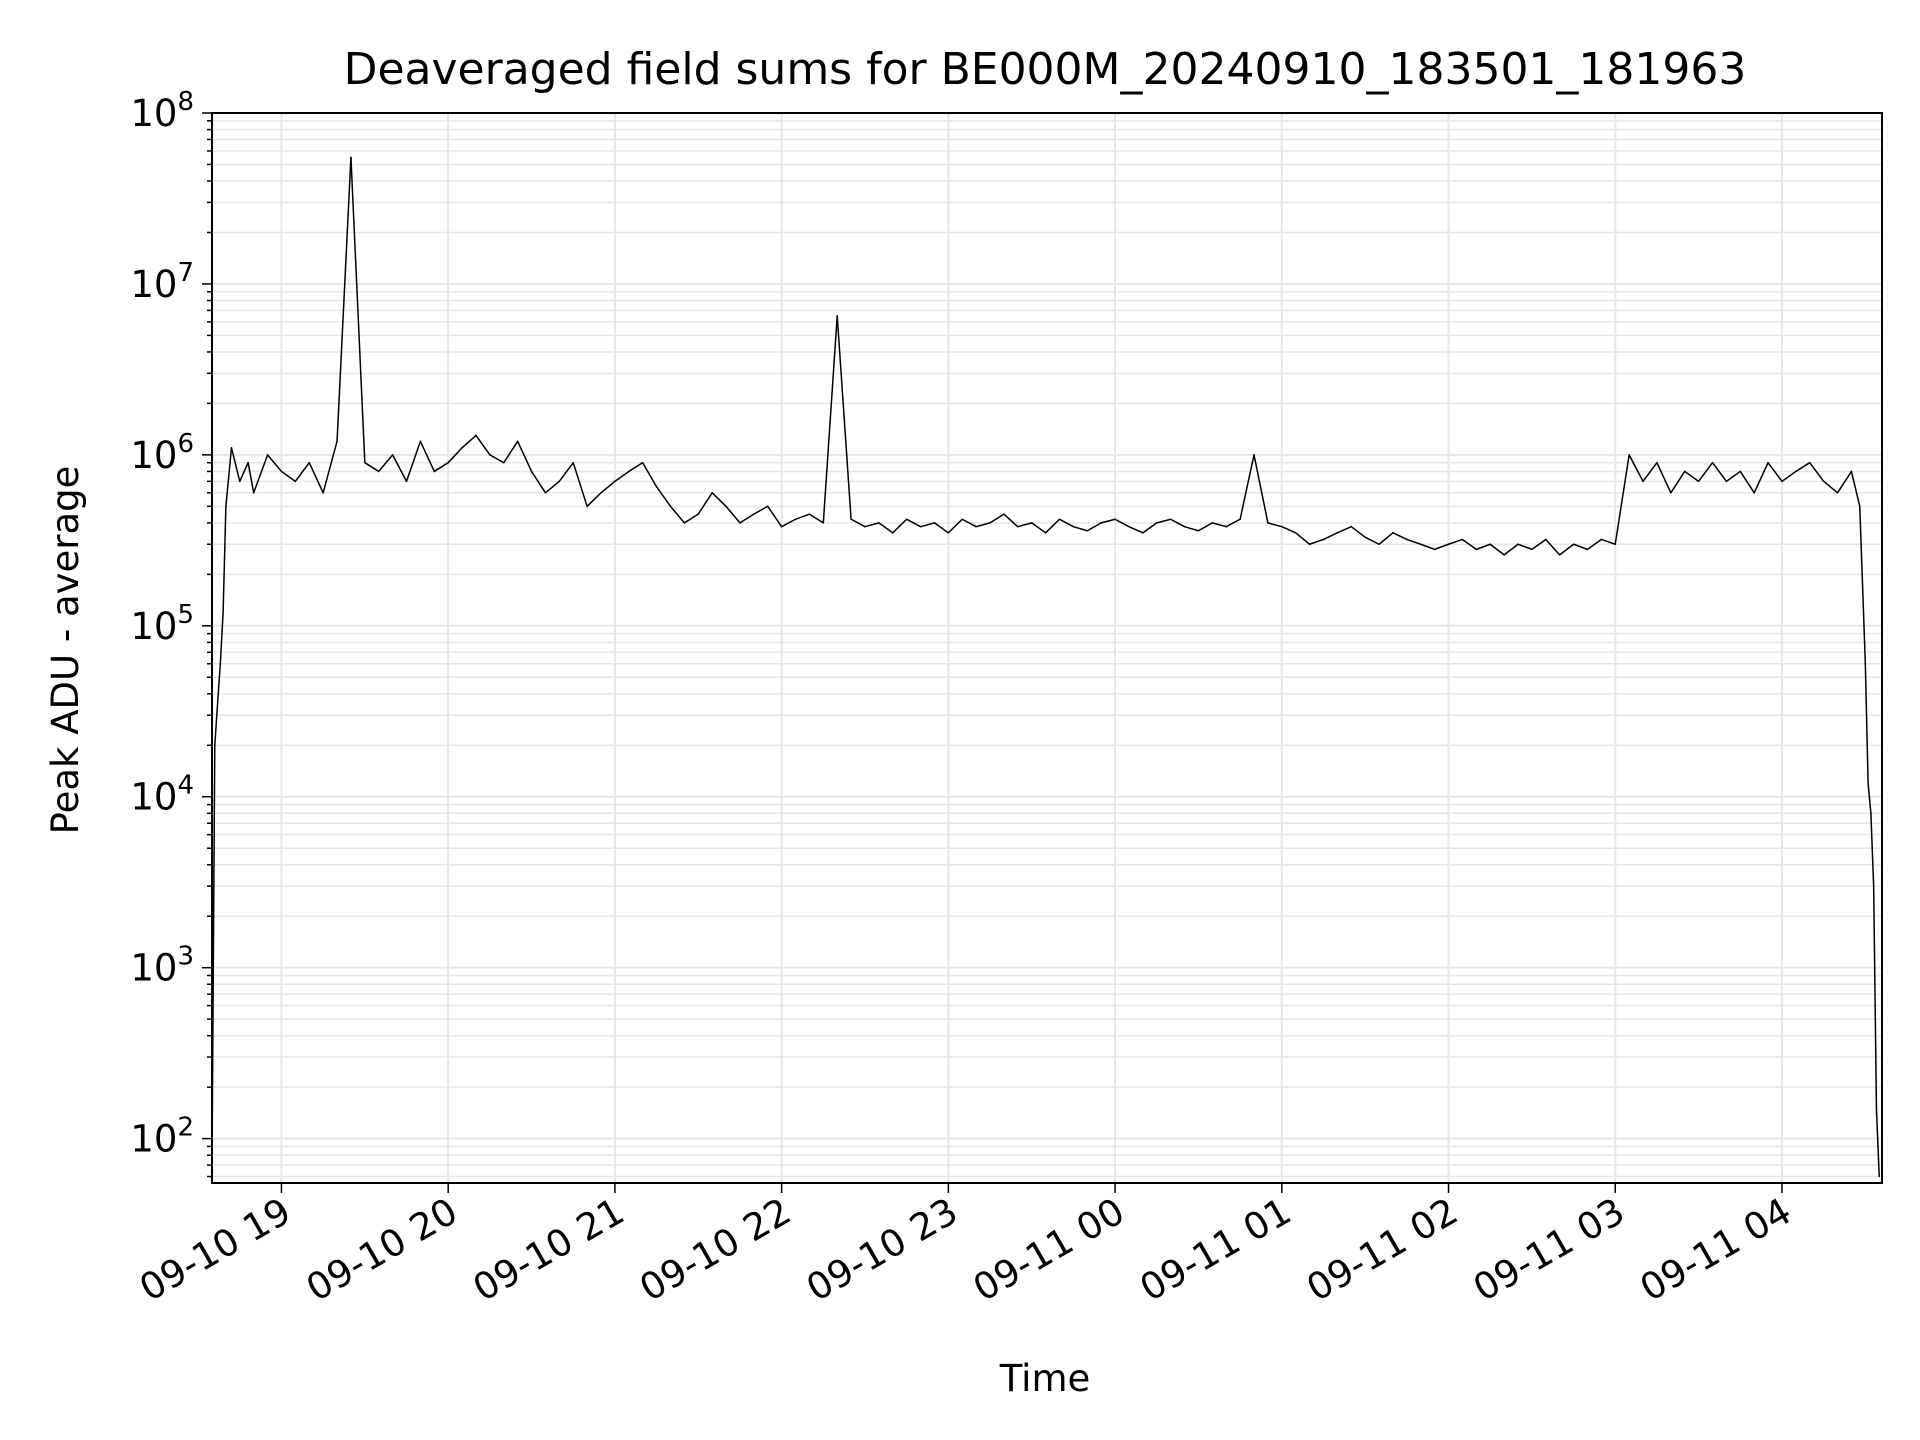 This screenshot has width=1920, height=1440. Describe the element at coordinates (1045, 1378) in the screenshot. I see `x-axis-label: Time` at that location.